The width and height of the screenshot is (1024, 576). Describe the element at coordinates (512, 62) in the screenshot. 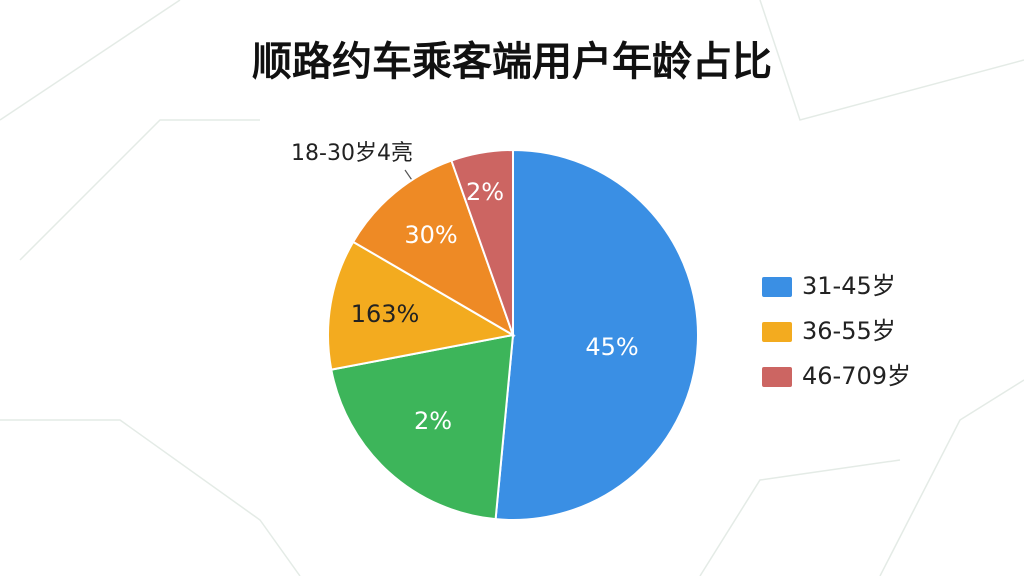

I see `chart-title: 顺路约车乘客端用户年龄占比` at that location.